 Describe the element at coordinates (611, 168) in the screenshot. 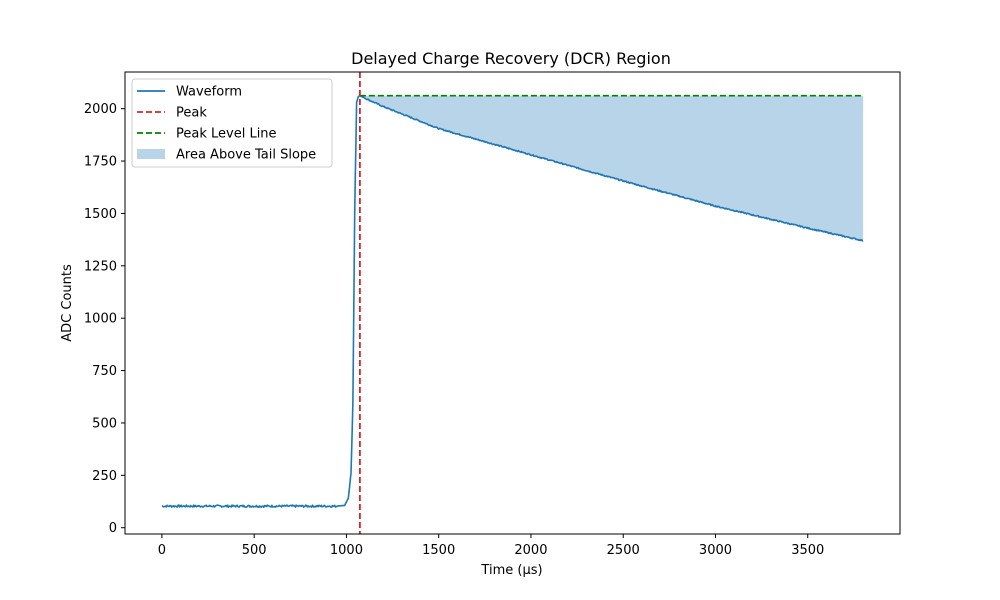

I see `area-above-tail-slope` at that location.